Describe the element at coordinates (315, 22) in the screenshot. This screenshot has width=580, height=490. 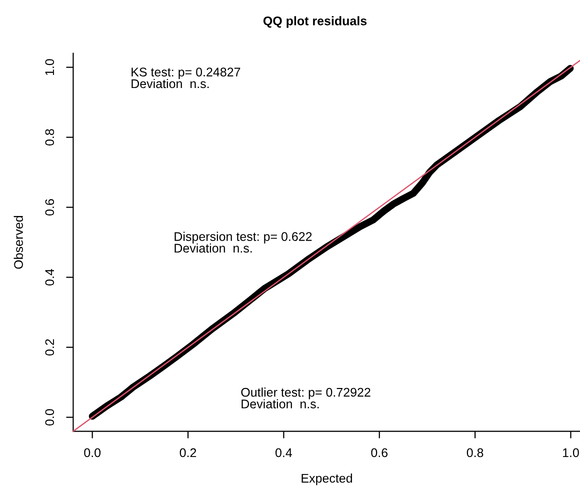
I see `chart-title: QQ plot residuals` at that location.